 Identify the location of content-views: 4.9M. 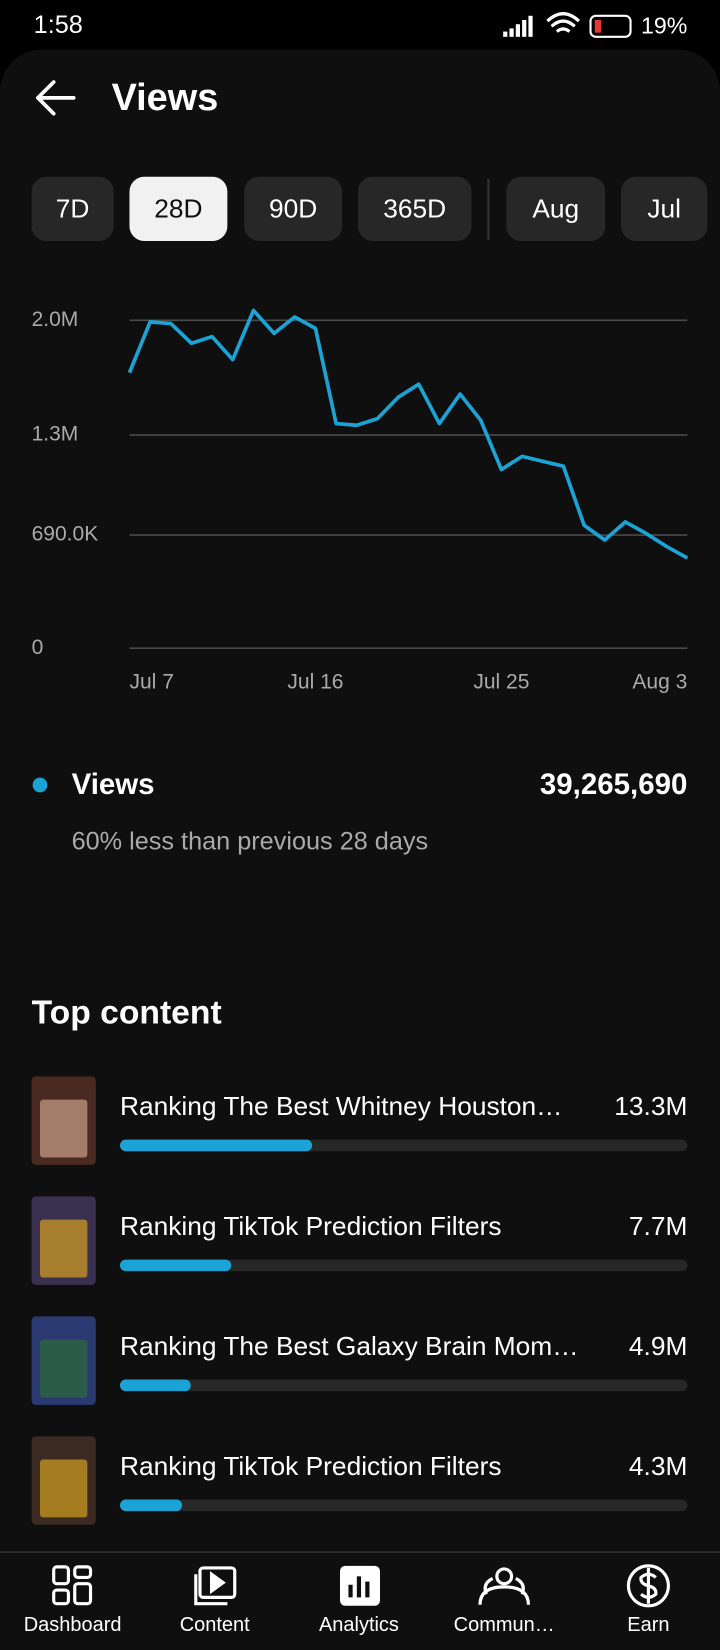
(658, 1346).